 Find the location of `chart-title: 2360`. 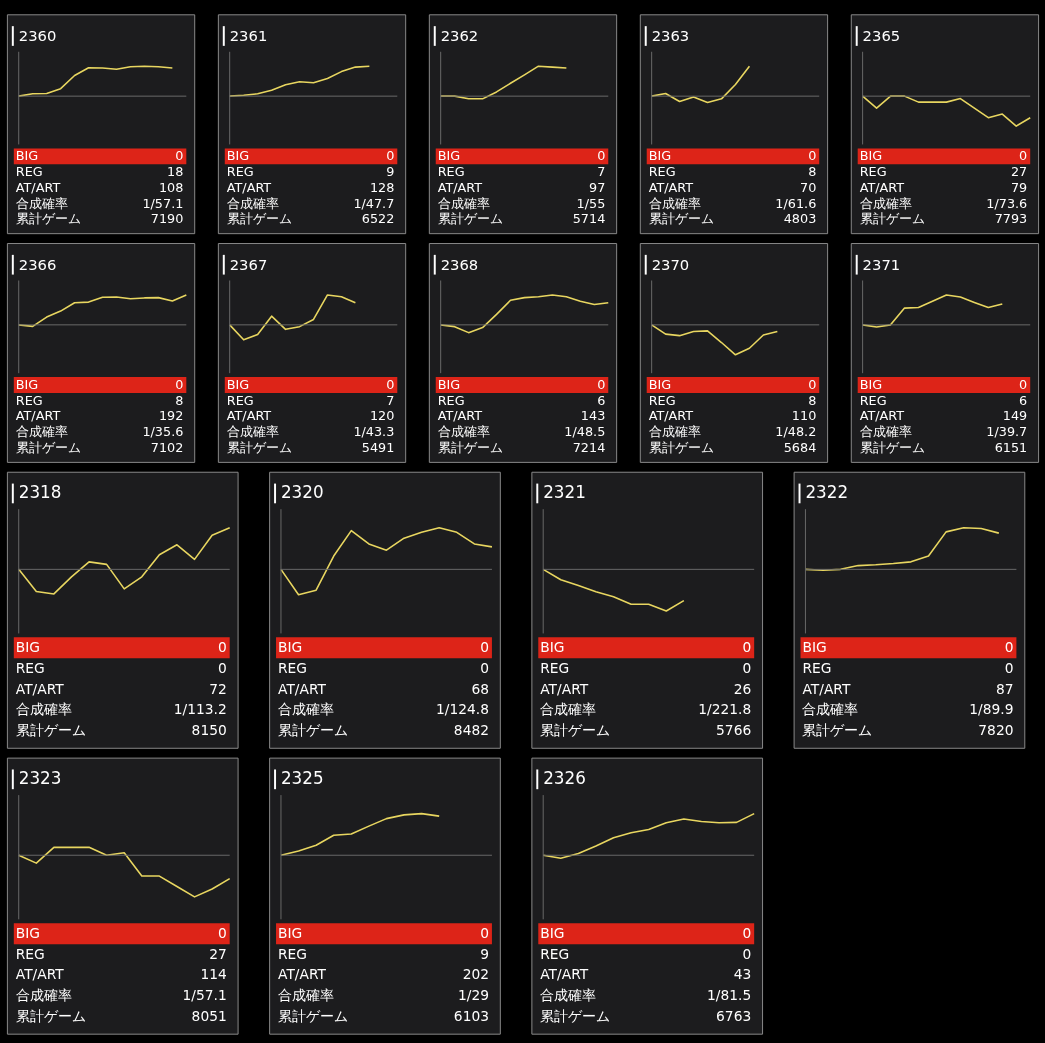

chart-title: 2360 is located at coordinates (37, 35).